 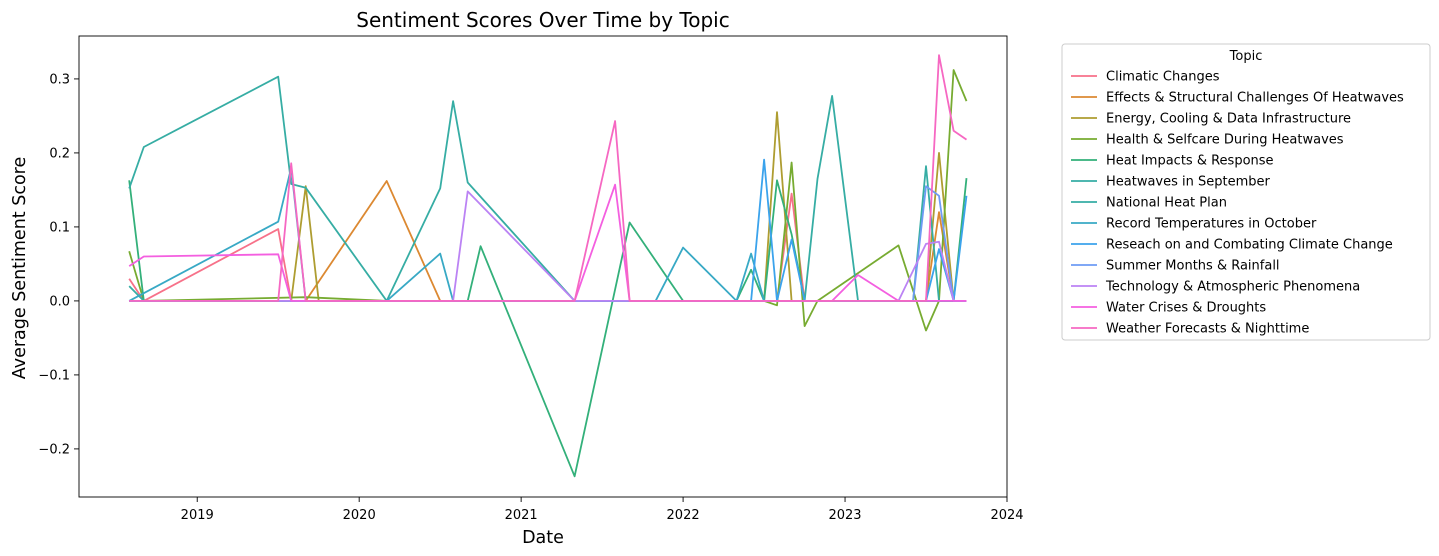 What do you see at coordinates (1166, 203) in the screenshot?
I see `legend-entry-label: National Heat Plan` at bounding box center [1166, 203].